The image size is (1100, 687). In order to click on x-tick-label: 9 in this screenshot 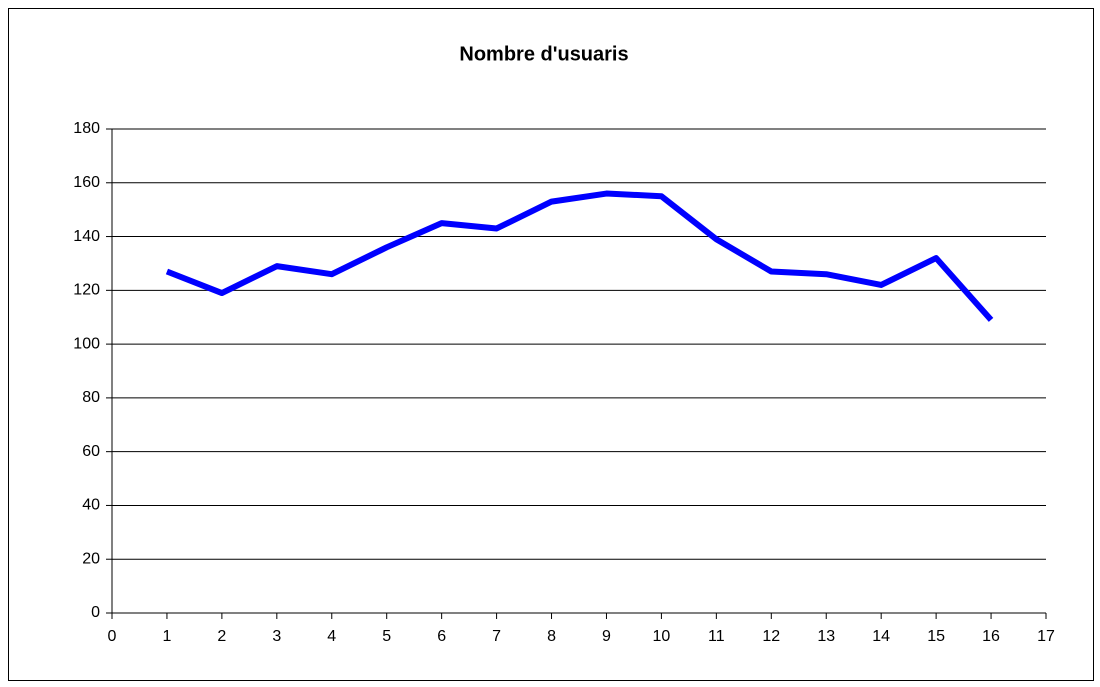, I will do `click(606, 636)`.